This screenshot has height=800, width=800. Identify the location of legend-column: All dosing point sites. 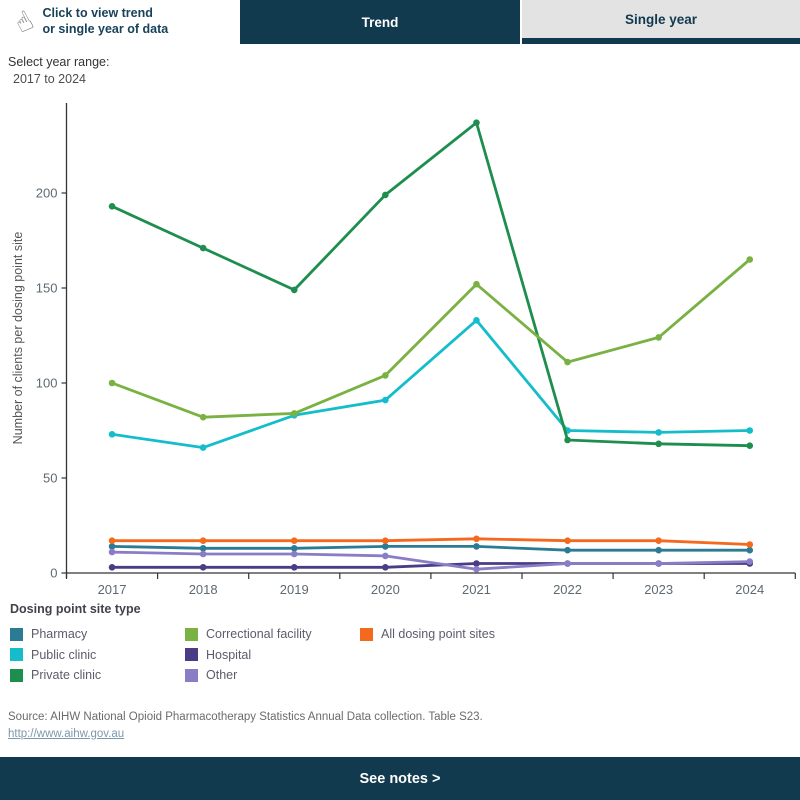
(427, 655).